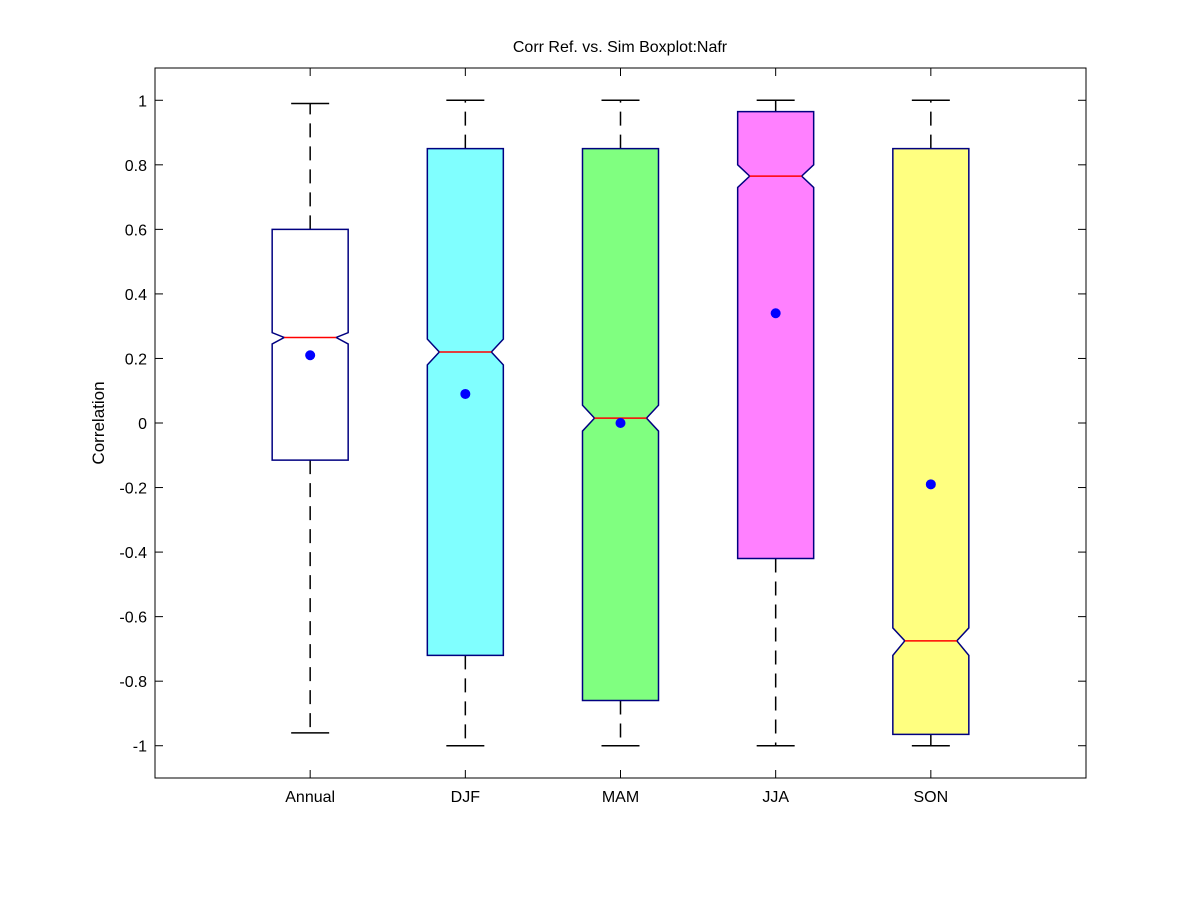  What do you see at coordinates (136, 359) in the screenshot?
I see `y-tick-label: 0.2` at bounding box center [136, 359].